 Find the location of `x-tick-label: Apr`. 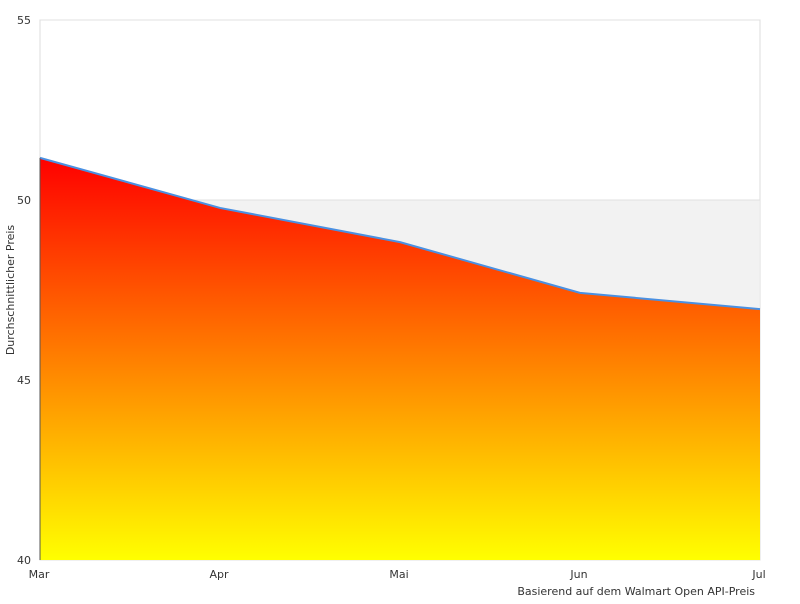

x-tick-label: Apr is located at coordinates (219, 574).